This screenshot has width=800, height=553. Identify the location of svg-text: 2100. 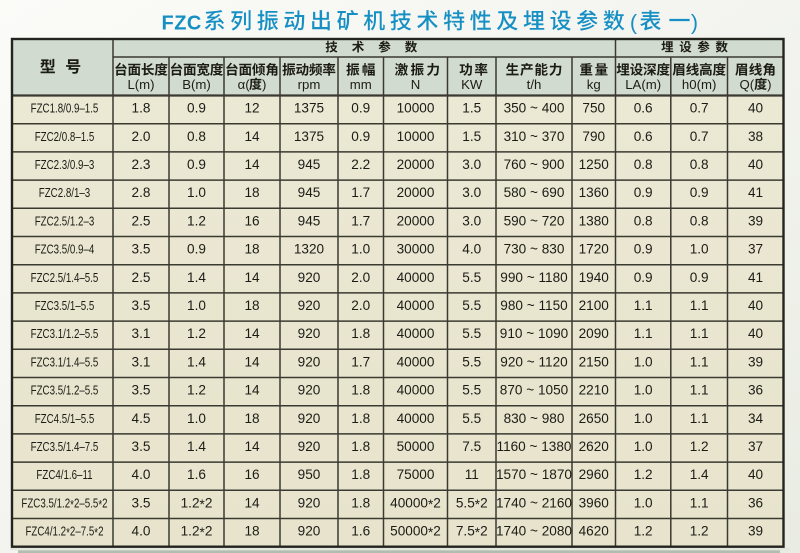
(594, 305).